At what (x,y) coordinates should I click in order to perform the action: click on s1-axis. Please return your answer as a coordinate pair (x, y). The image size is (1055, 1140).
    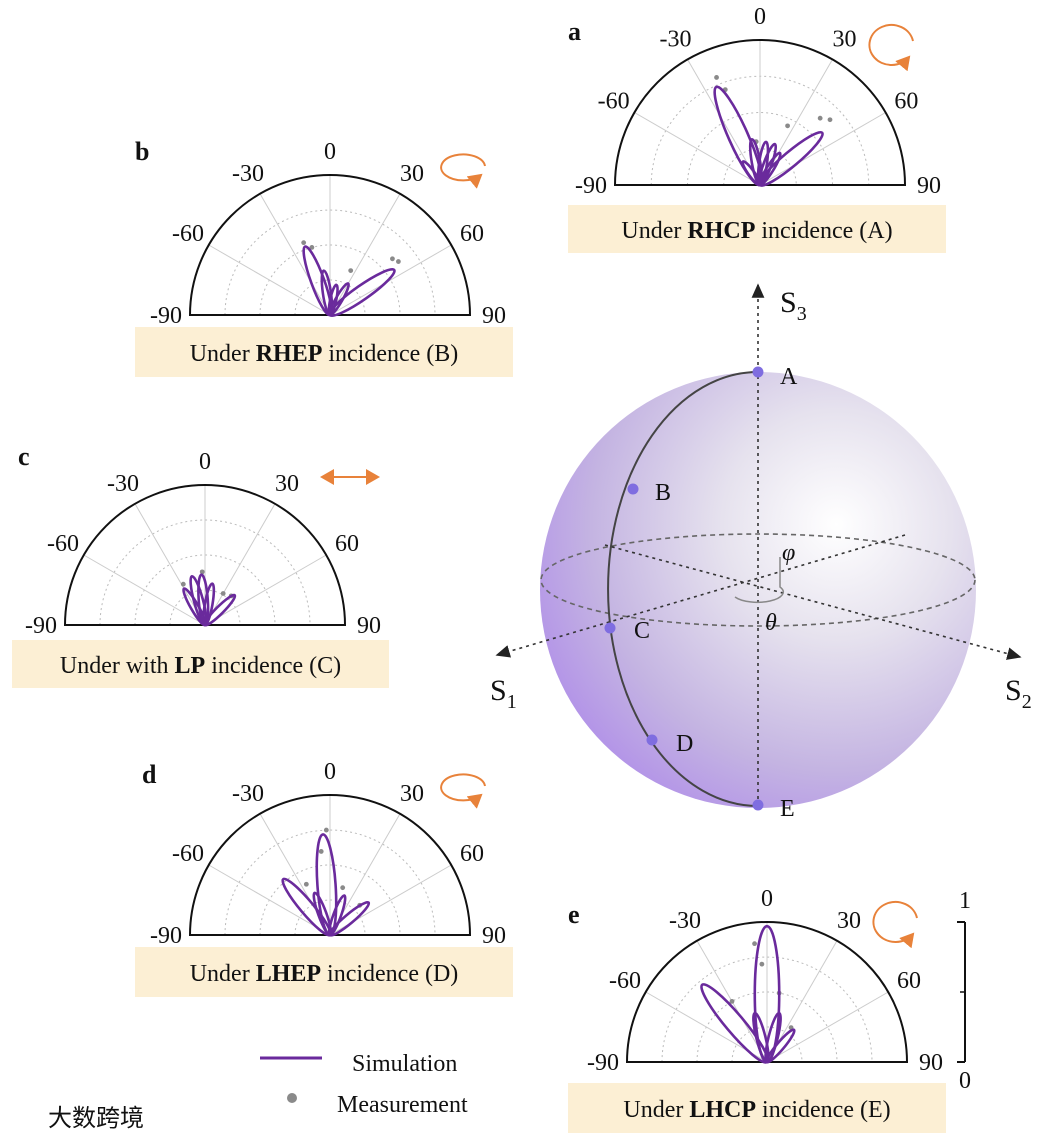
    Looking at the image, I should click on (700, 596).